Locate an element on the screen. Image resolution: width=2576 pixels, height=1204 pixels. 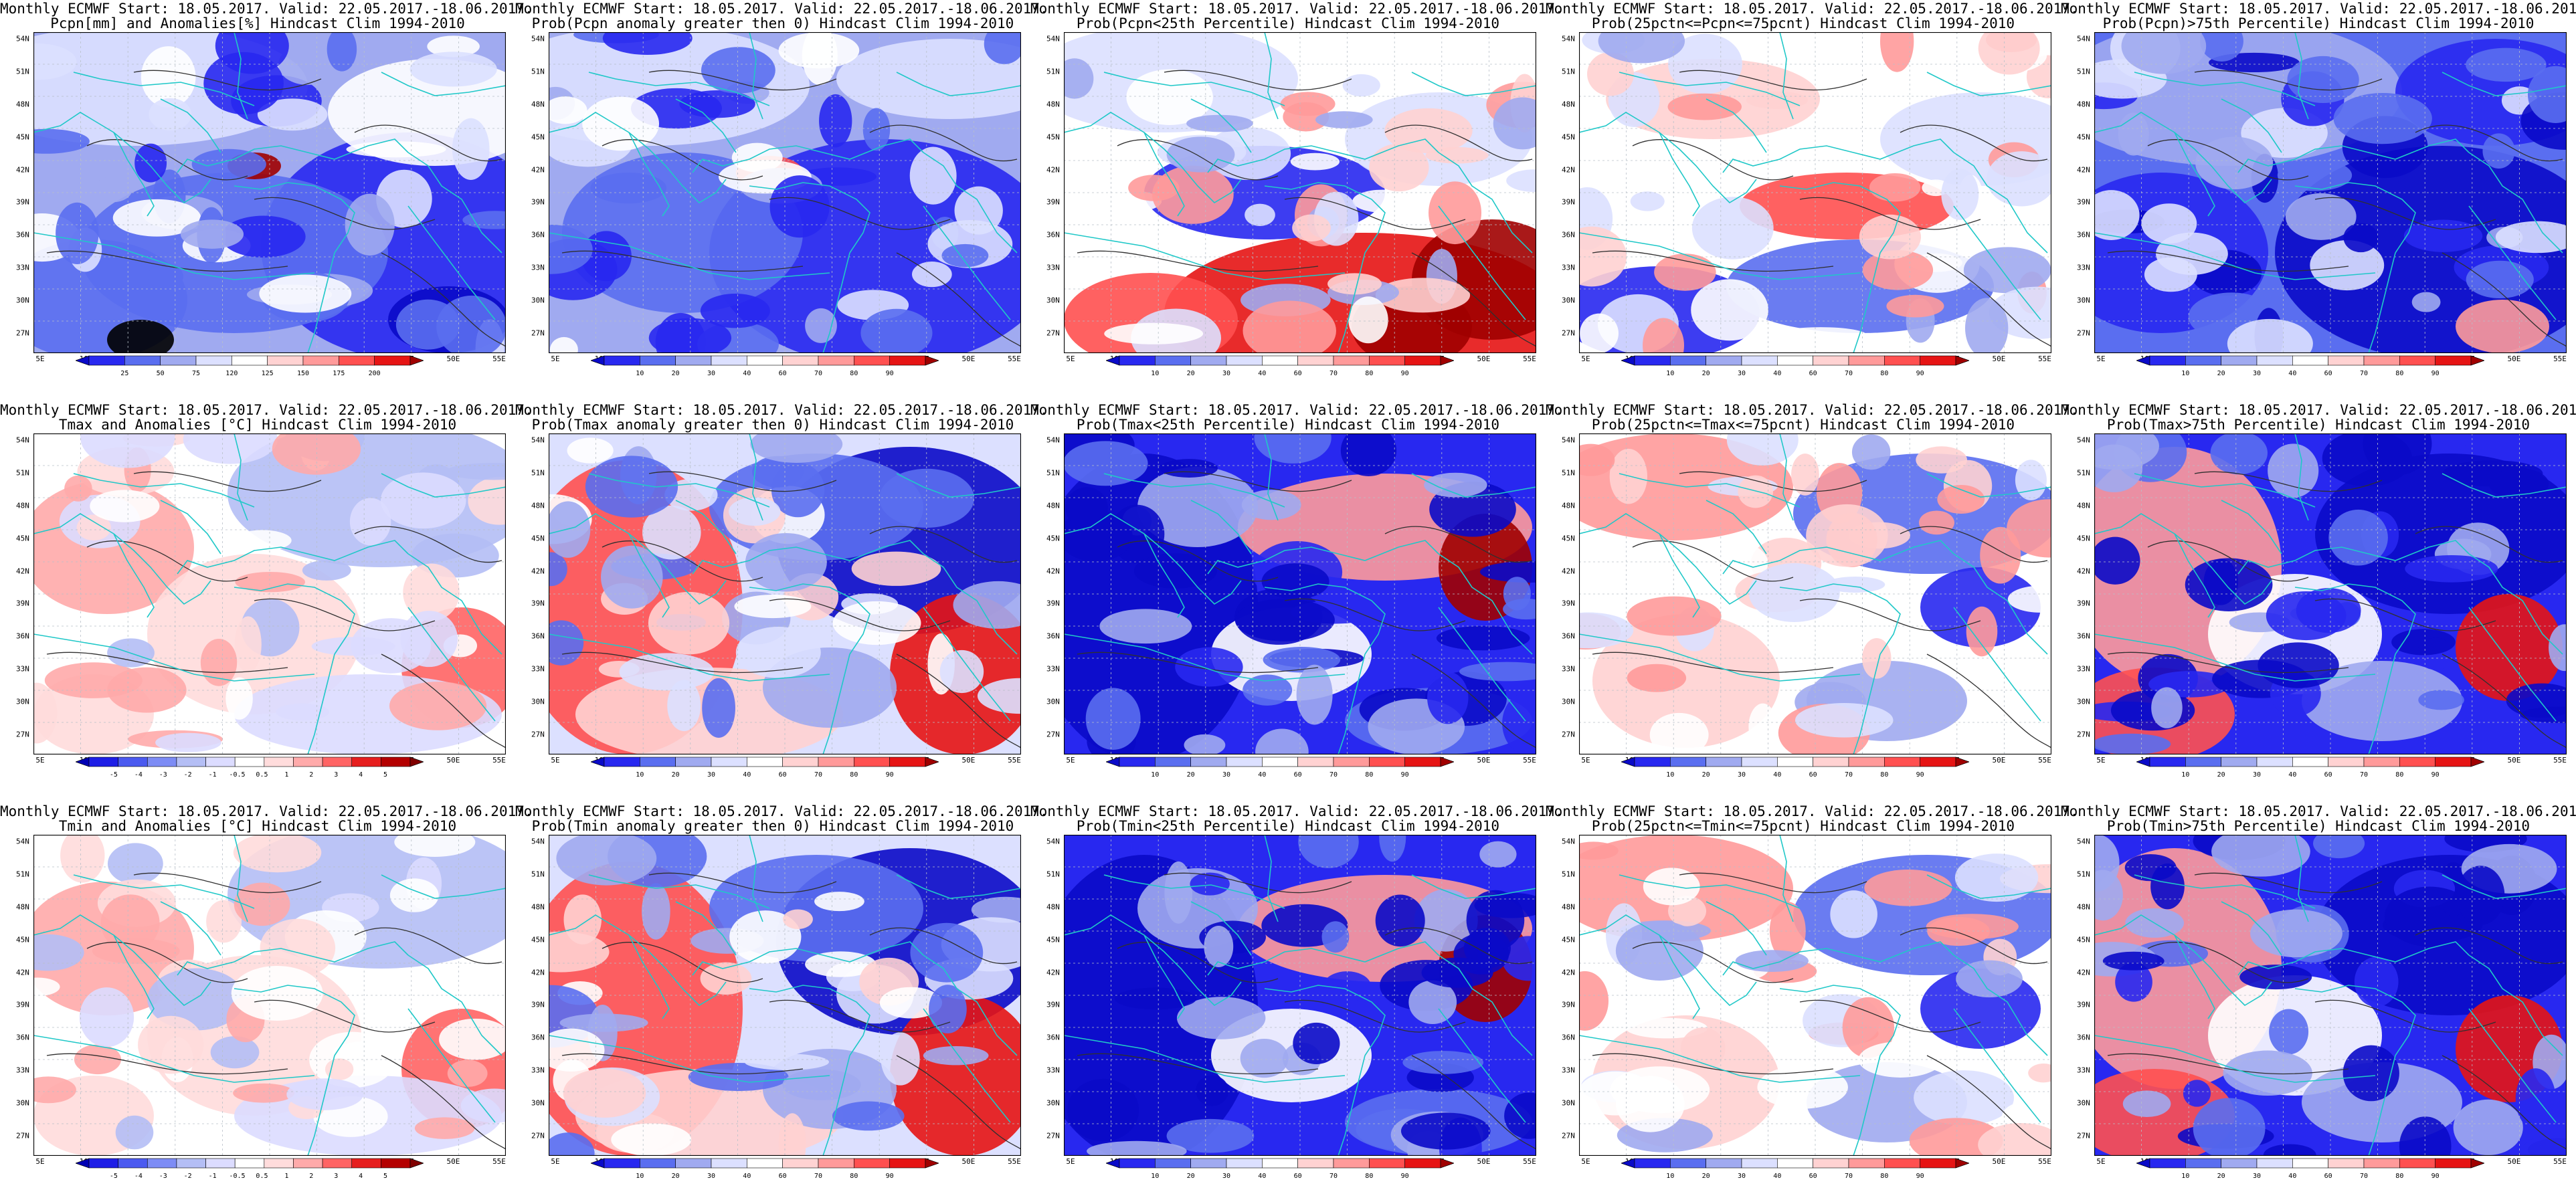
colorbar-tick-label: -4 is located at coordinates (138, 775).